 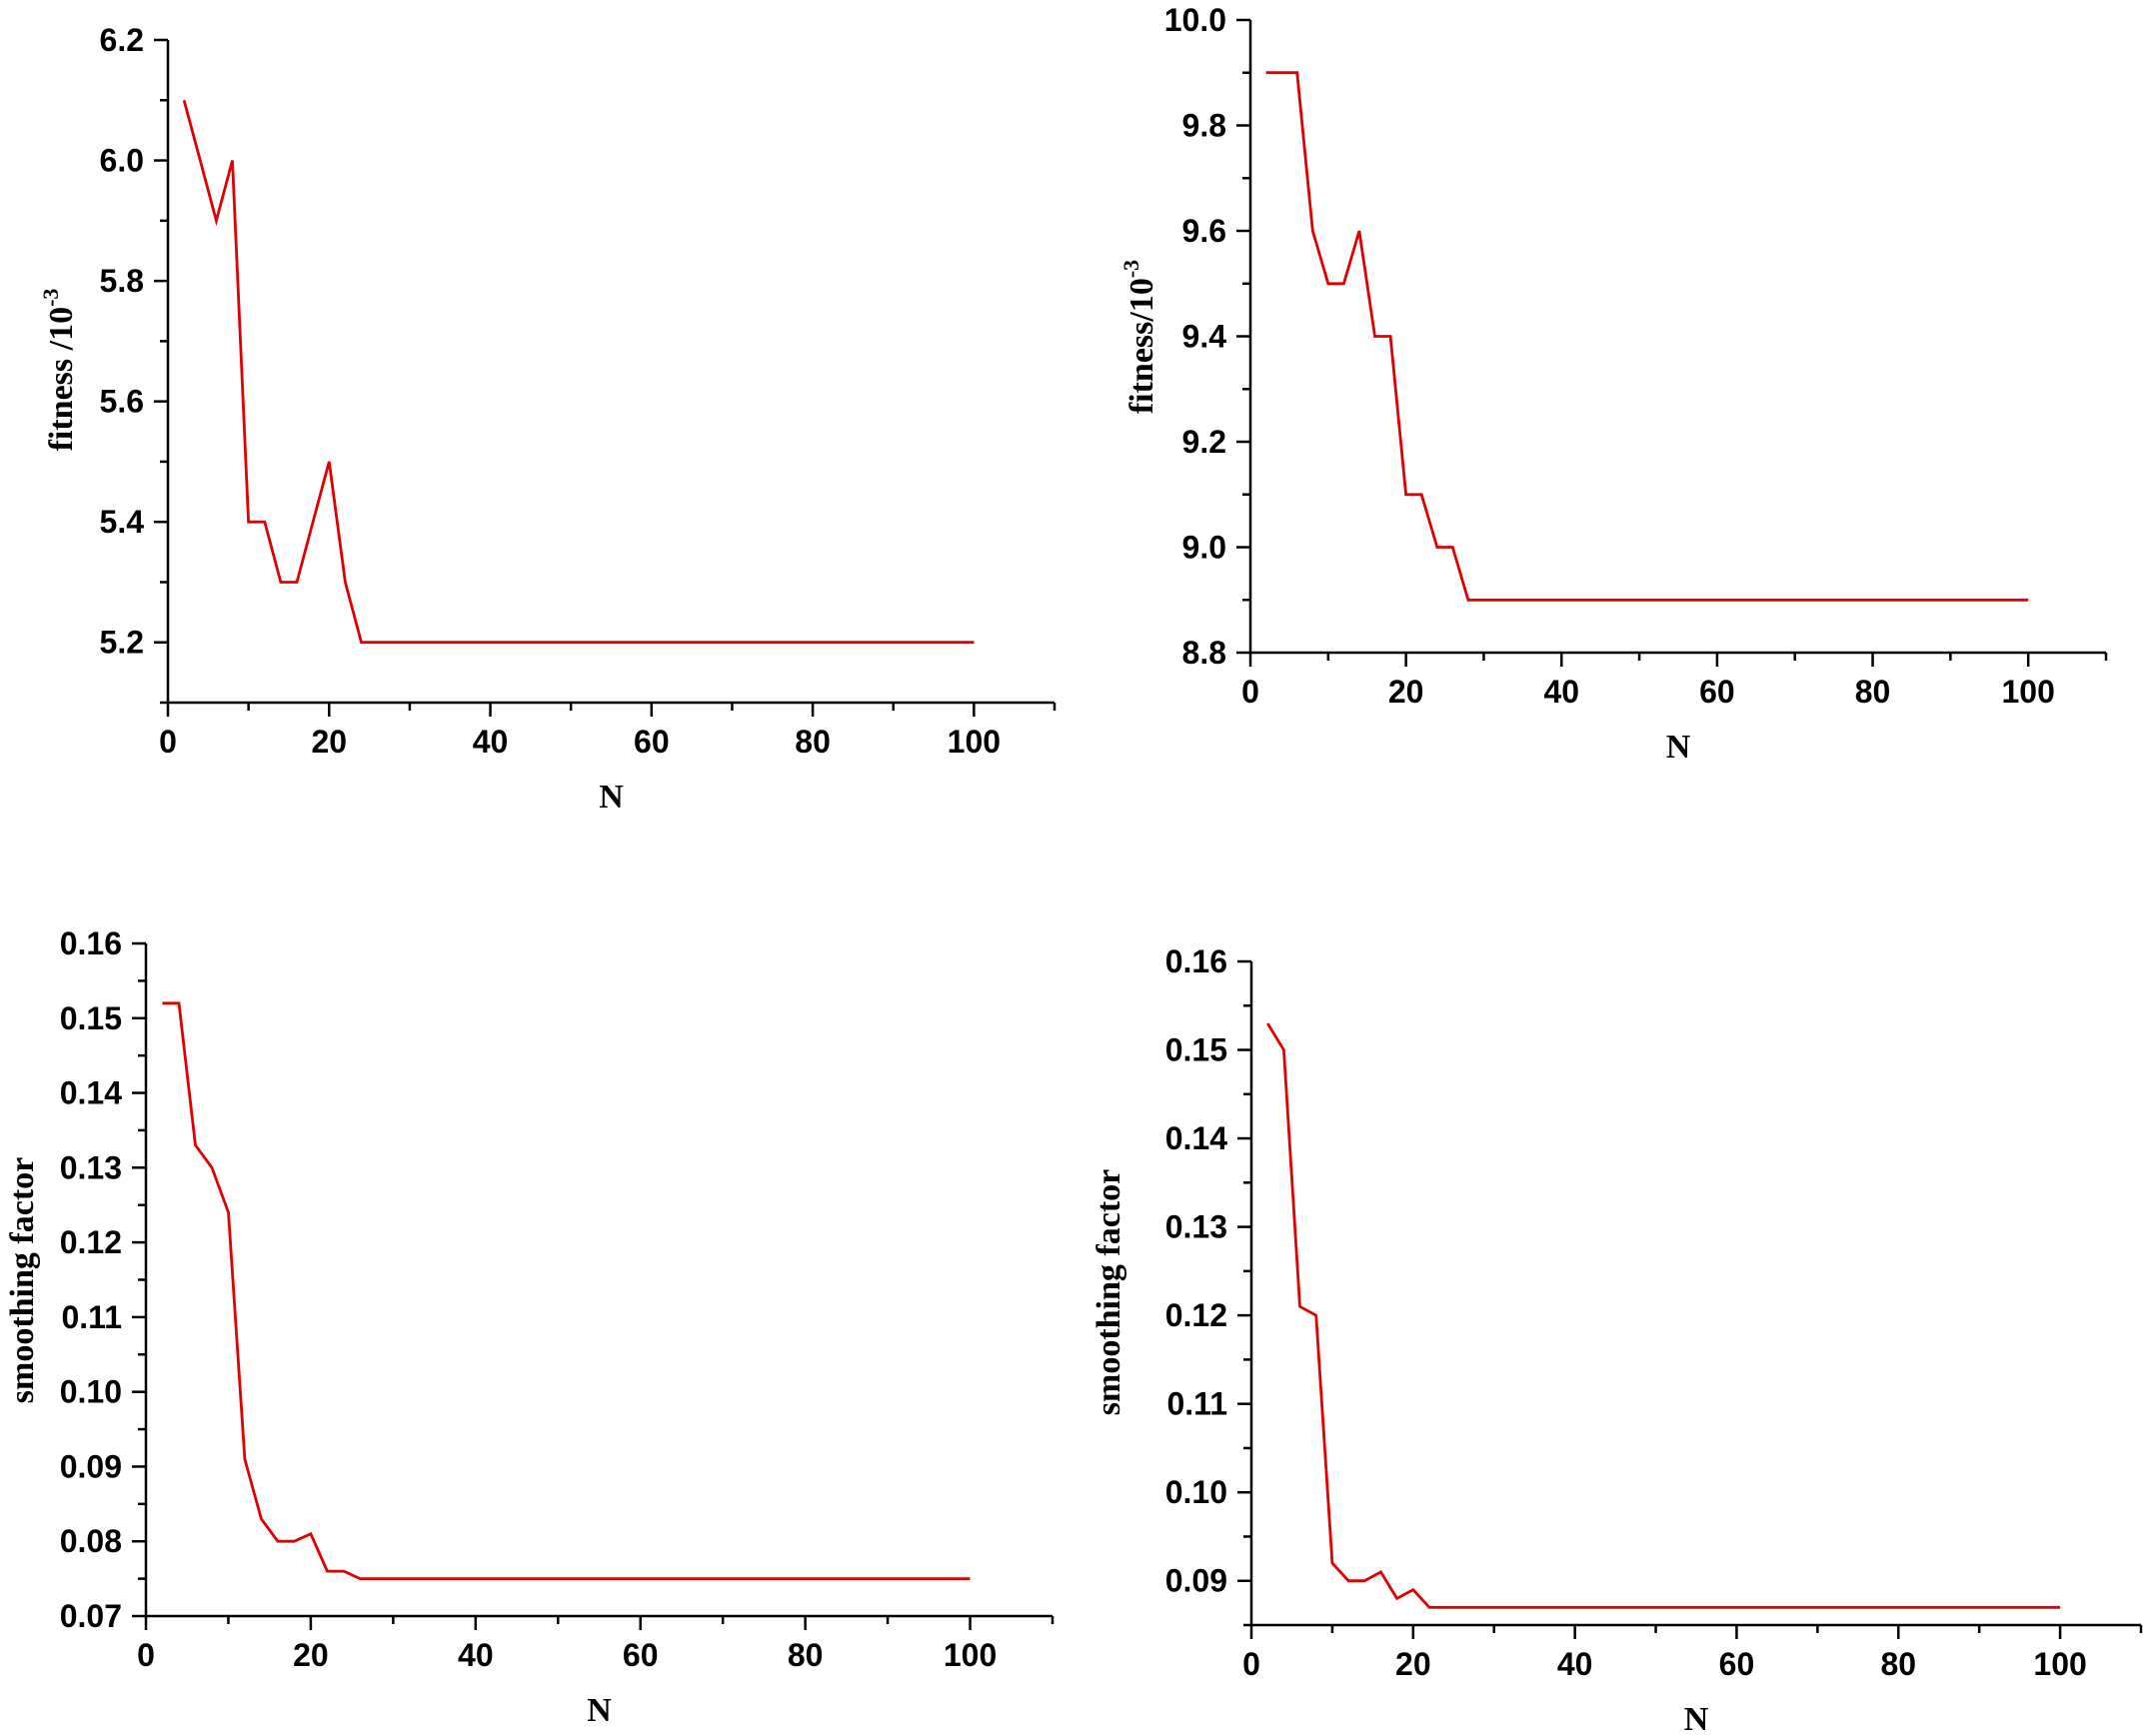 I want to click on y-tick-label: 10.0, so click(x=1195, y=20).